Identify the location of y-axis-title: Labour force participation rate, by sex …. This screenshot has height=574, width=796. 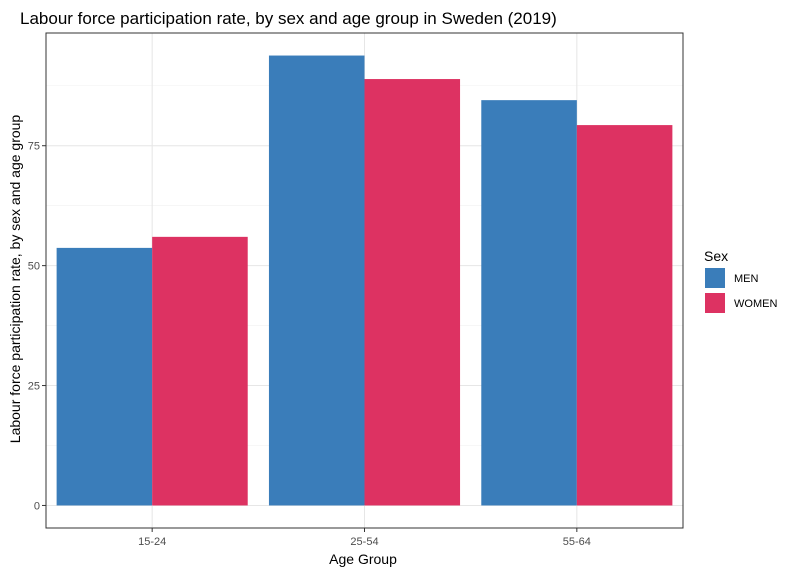
(15, 279).